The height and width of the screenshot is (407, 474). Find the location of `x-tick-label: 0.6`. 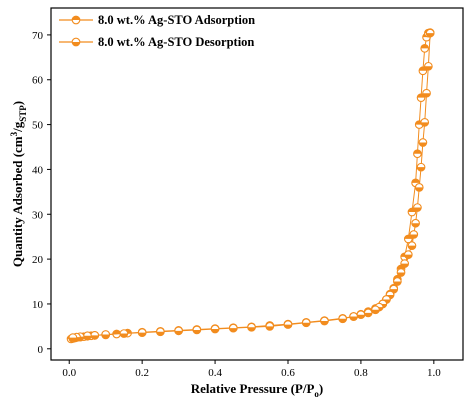

x-tick-label: 0.6 is located at coordinates (288, 373).